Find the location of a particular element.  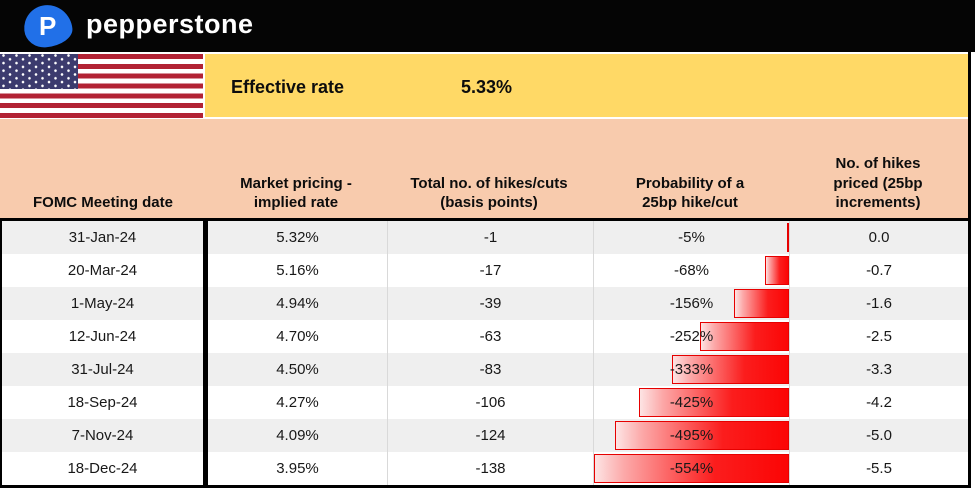

cell-meeting-date: 7-Nov-24 is located at coordinates (102, 435).